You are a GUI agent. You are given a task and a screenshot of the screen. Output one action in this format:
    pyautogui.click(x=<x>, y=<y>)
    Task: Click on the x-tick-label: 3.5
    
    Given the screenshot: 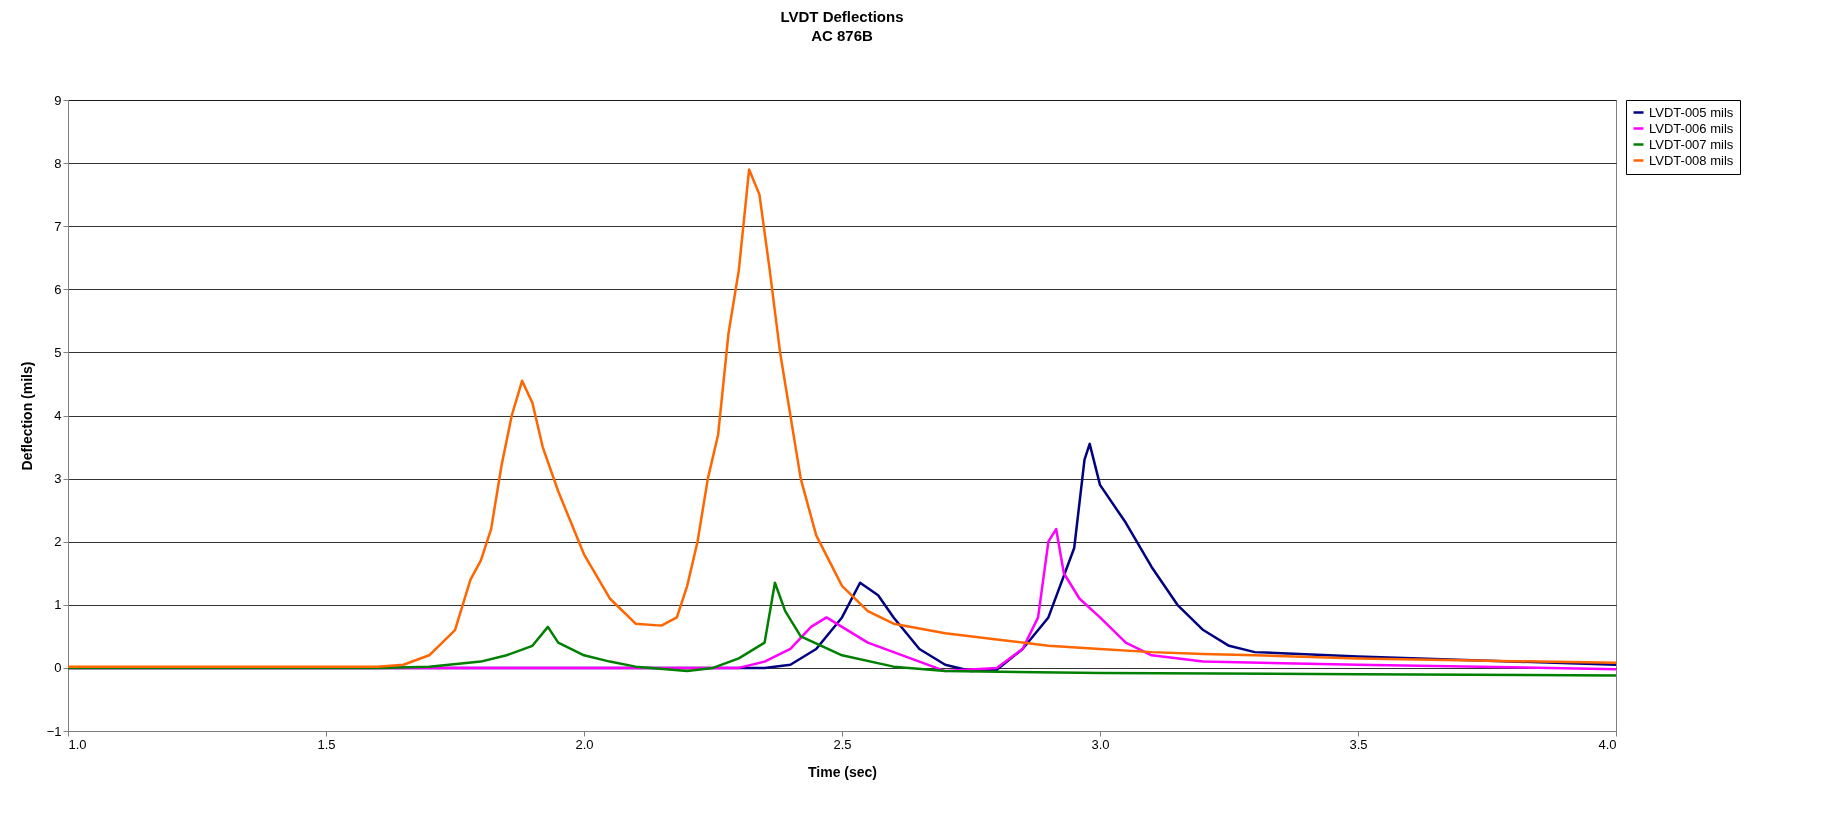 What is the action you would take?
    pyautogui.click(x=1358, y=744)
    